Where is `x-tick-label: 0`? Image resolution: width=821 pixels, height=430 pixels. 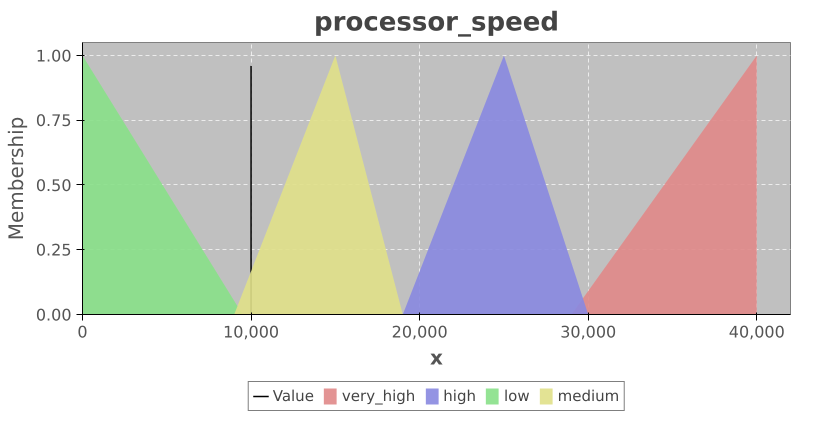 x-tick-label: 0 is located at coordinates (82, 332).